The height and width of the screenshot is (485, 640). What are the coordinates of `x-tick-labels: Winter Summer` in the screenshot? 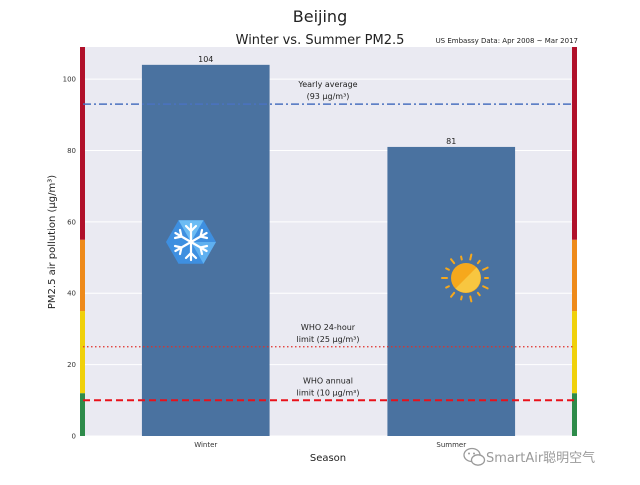 It's located at (330, 445).